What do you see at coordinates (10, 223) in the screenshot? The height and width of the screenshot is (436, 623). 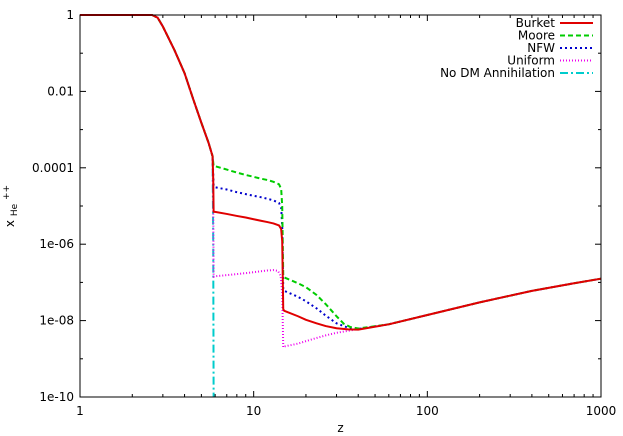 I see `y-axis-label-main: x` at bounding box center [10, 223].